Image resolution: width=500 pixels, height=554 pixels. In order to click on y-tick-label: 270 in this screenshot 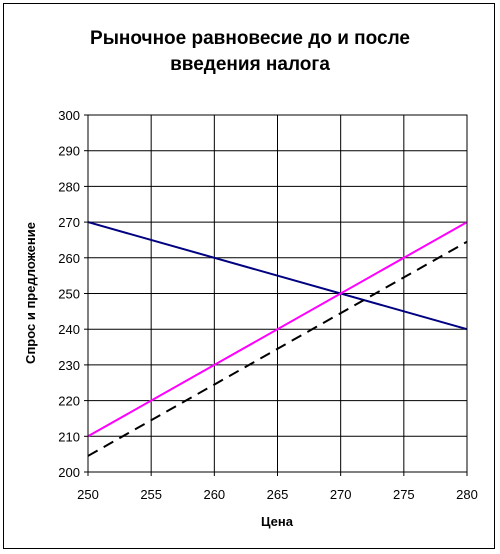, I will do `click(69, 222)`.